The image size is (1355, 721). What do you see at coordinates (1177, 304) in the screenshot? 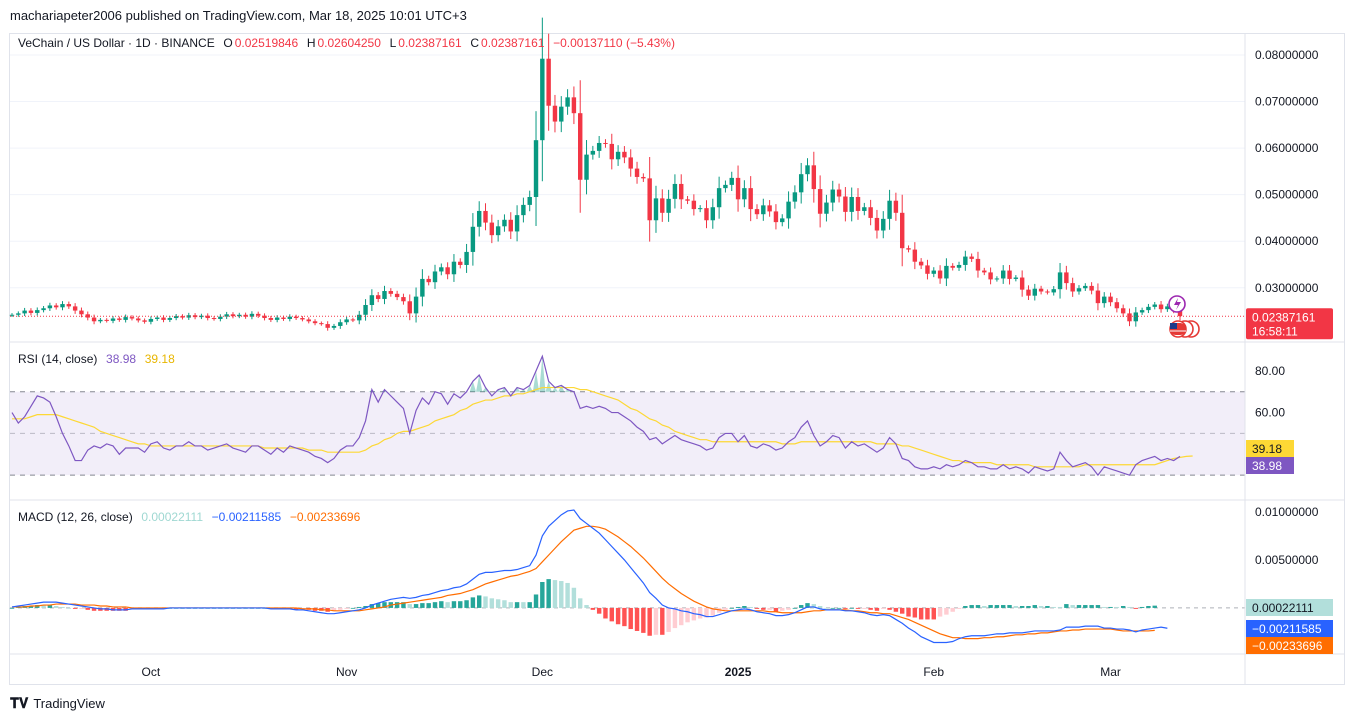
I see `lightning-bolt-icon` at bounding box center [1177, 304].